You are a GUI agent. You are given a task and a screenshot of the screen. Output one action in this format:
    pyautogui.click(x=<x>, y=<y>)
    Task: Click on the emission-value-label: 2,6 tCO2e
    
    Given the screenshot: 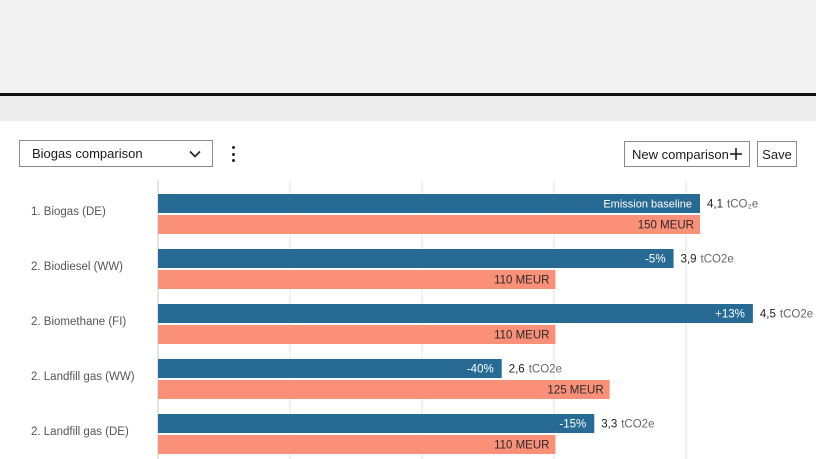 What is the action you would take?
    pyautogui.click(x=535, y=370)
    